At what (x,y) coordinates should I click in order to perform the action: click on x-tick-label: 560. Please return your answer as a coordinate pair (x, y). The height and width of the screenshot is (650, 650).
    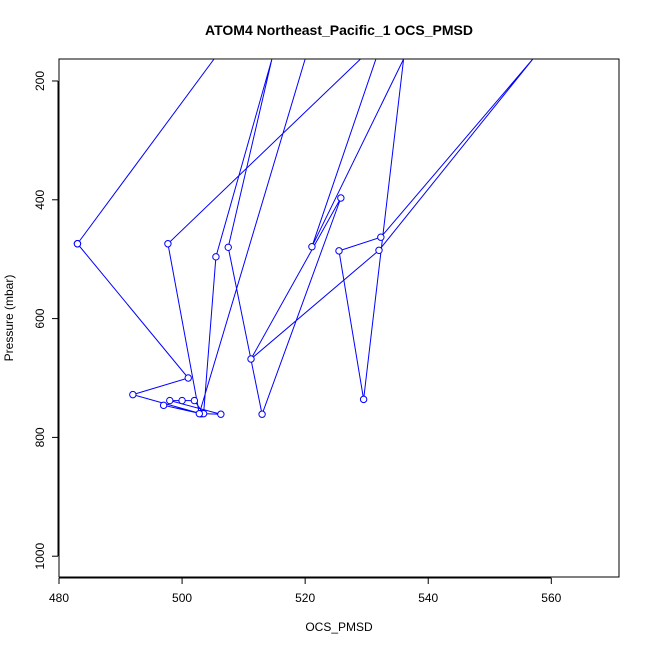
    Looking at the image, I should click on (551, 598).